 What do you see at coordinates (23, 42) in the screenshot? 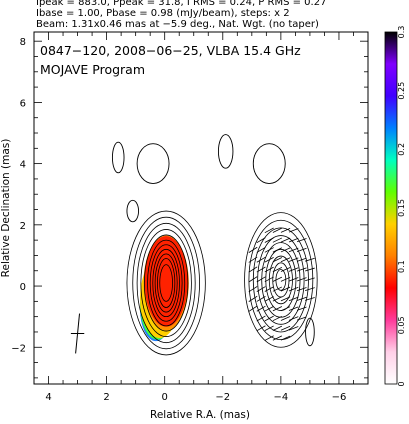
I see `y-tick-label: 8` at bounding box center [23, 42].